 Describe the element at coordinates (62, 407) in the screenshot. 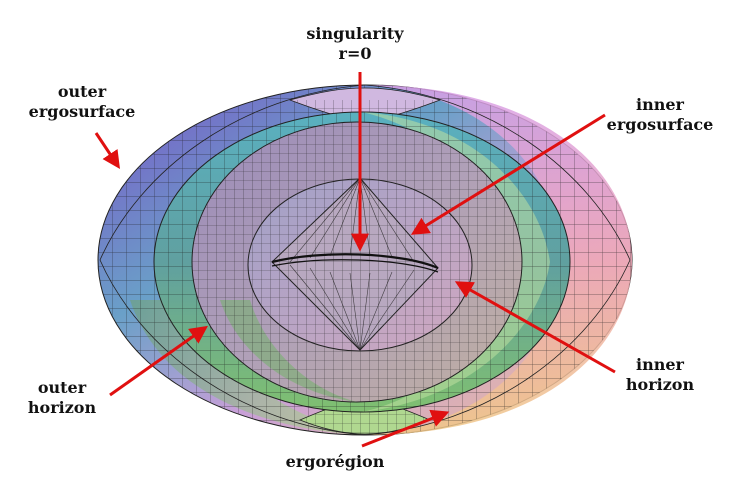

I see `label-outer-horizon-line2: horizon` at that location.